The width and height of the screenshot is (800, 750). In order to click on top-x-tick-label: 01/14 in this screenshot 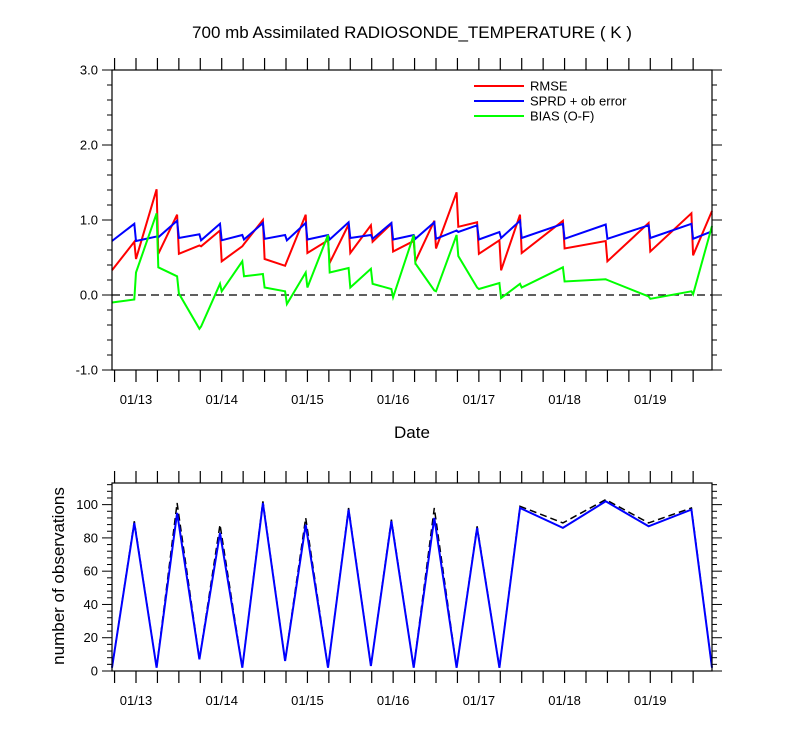, I will do `click(221, 399)`.